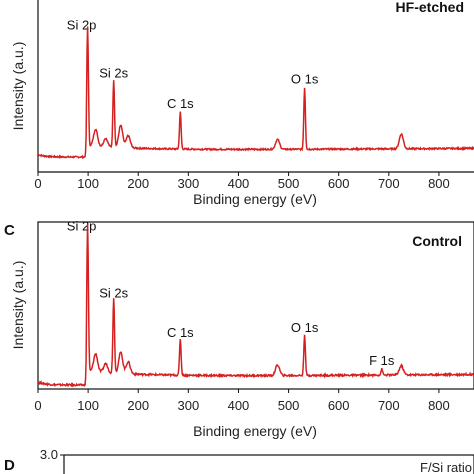  I want to click on y-tick-label-d-top: 3.0, so click(49, 454).